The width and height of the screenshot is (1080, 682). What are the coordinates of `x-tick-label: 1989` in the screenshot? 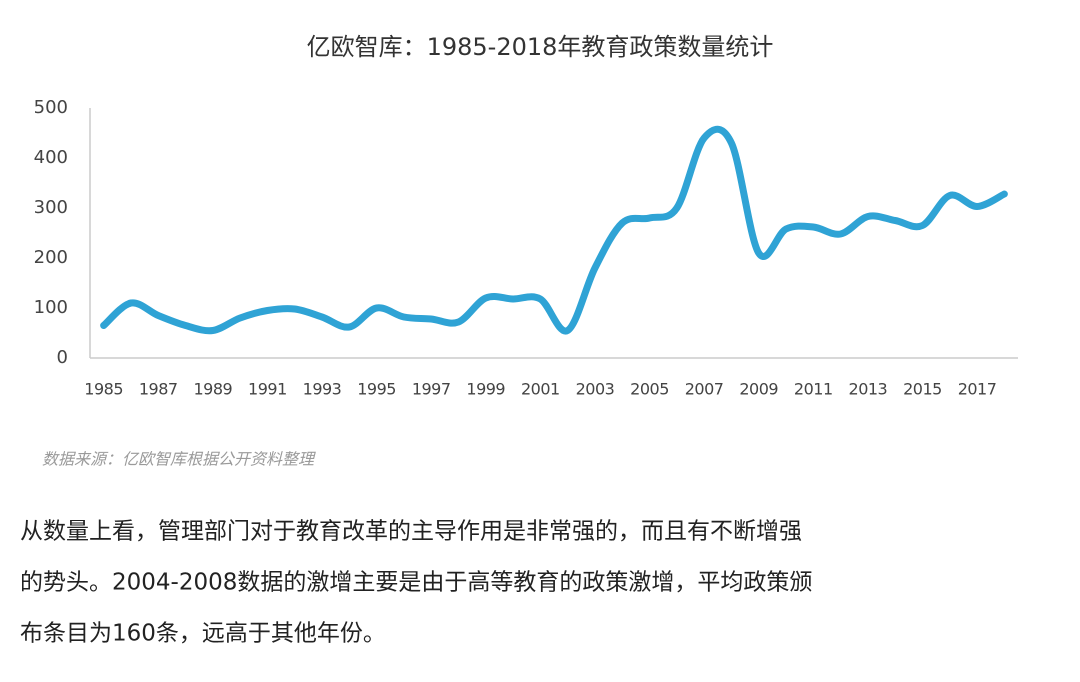 It's located at (212, 389).